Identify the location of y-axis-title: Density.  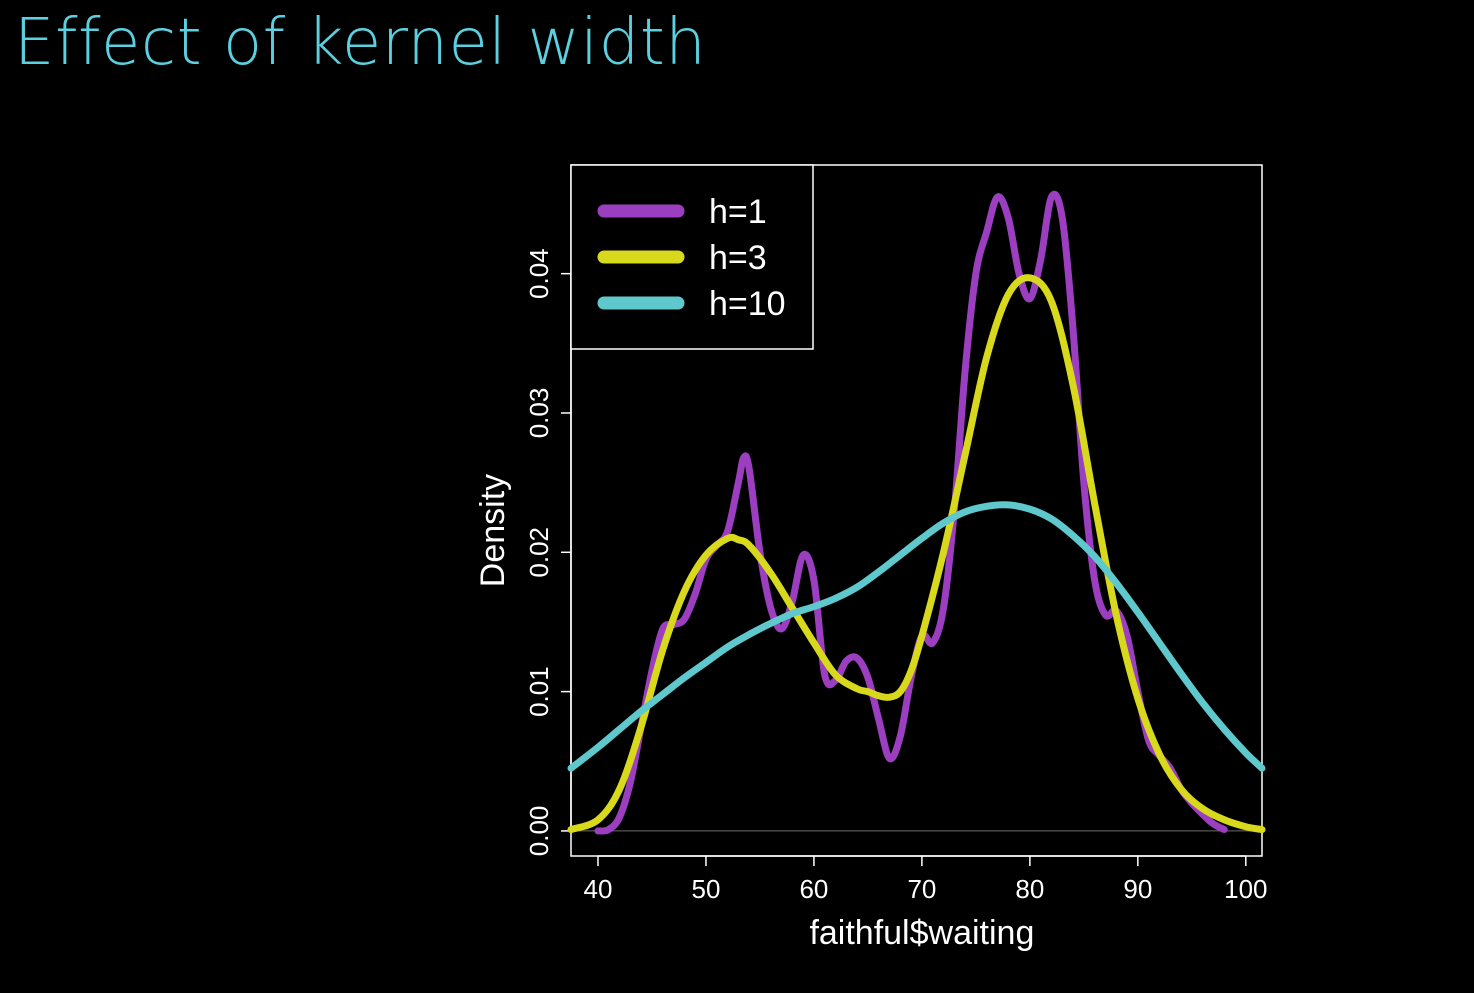
(493, 530).